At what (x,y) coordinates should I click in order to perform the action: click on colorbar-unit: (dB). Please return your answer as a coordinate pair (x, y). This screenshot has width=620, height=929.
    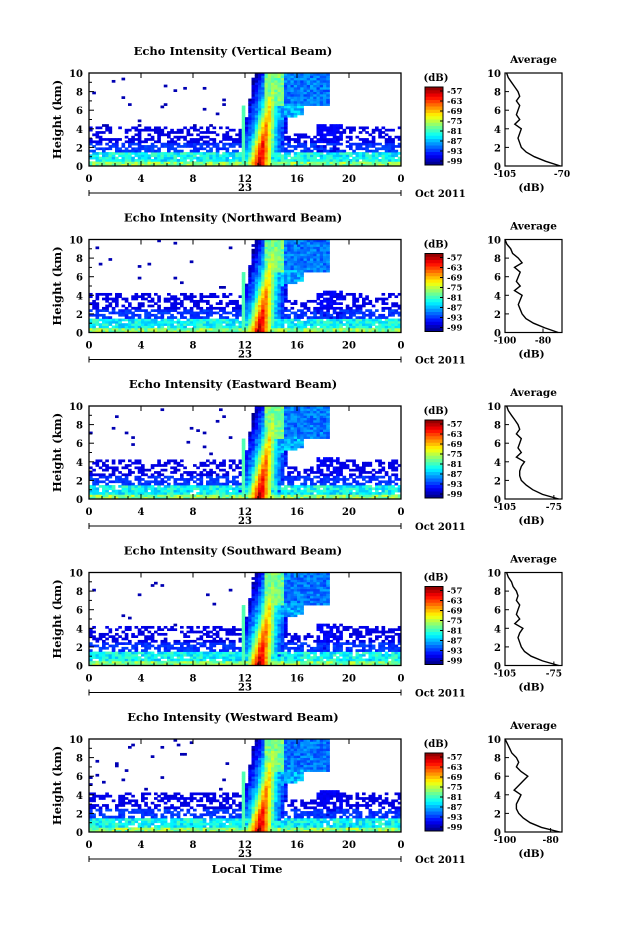
    Looking at the image, I should click on (436, 245).